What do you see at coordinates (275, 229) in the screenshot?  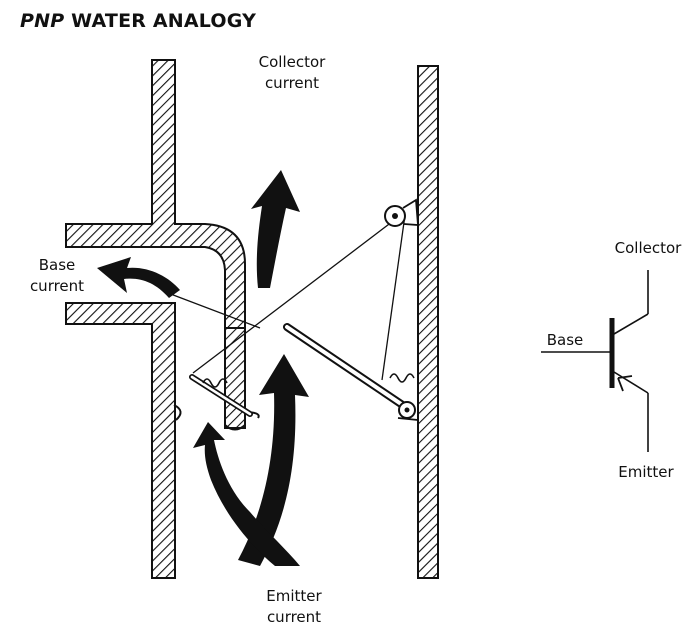 I see `collector-current-arrow` at bounding box center [275, 229].